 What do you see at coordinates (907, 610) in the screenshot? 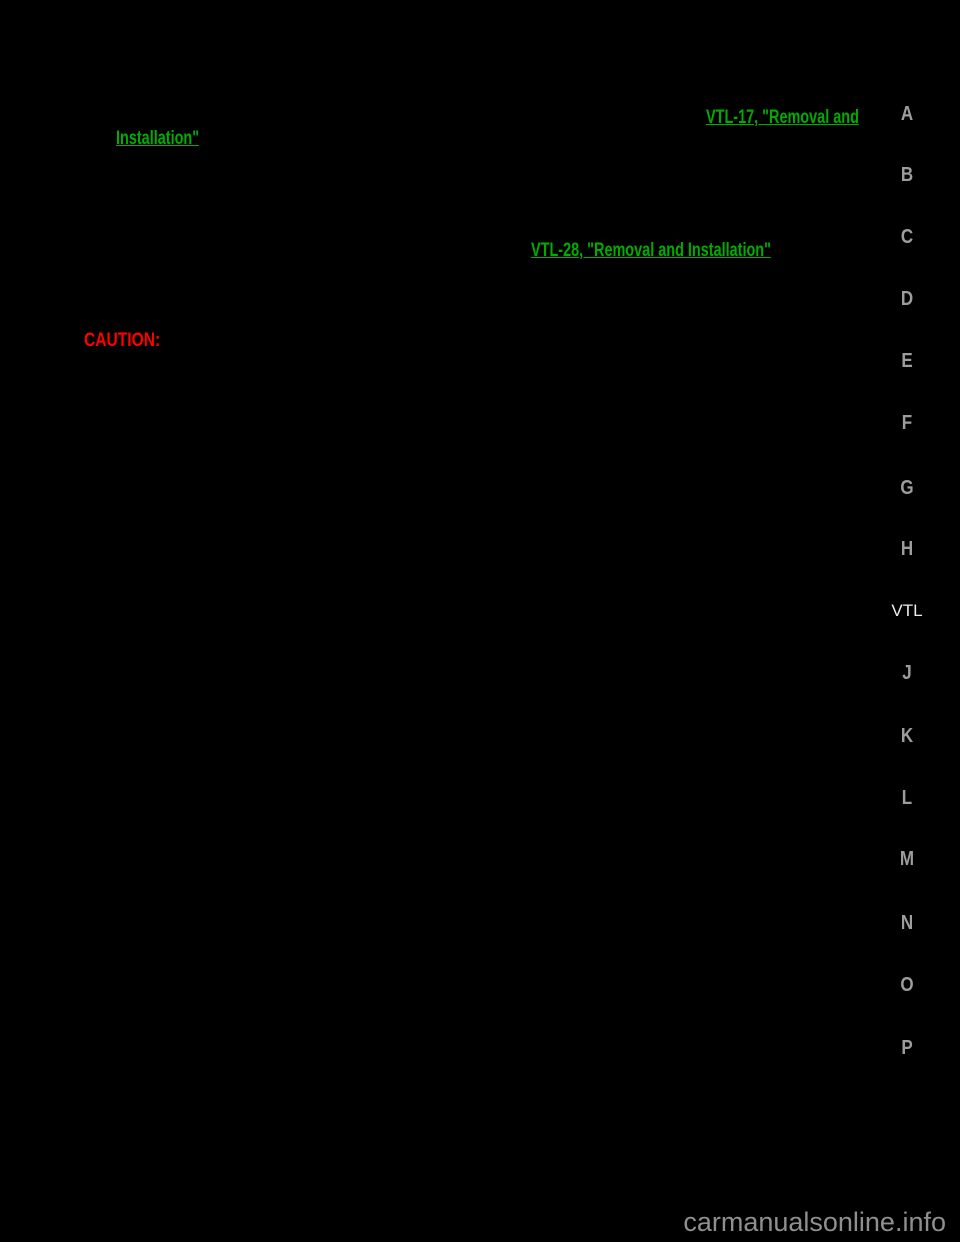
I see `section-index-current-vtl: VTL` at bounding box center [907, 610].